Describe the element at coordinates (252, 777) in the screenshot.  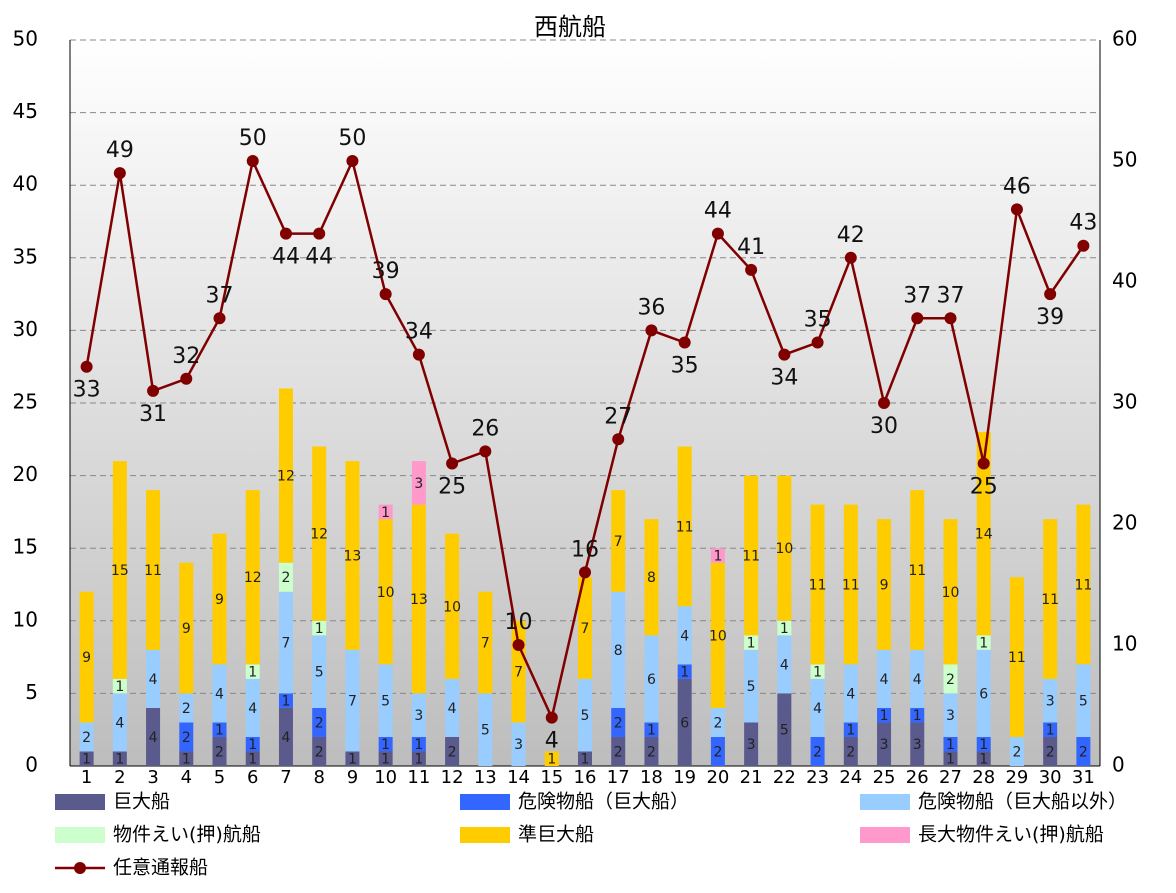
I see `x-tick-label: 6` at that location.